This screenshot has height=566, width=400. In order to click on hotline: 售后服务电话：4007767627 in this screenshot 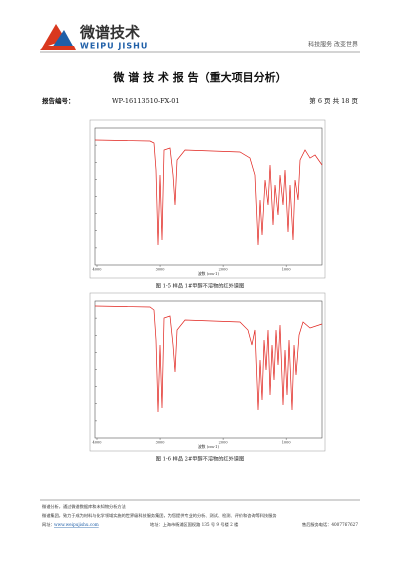, I will do `click(330, 524)`.